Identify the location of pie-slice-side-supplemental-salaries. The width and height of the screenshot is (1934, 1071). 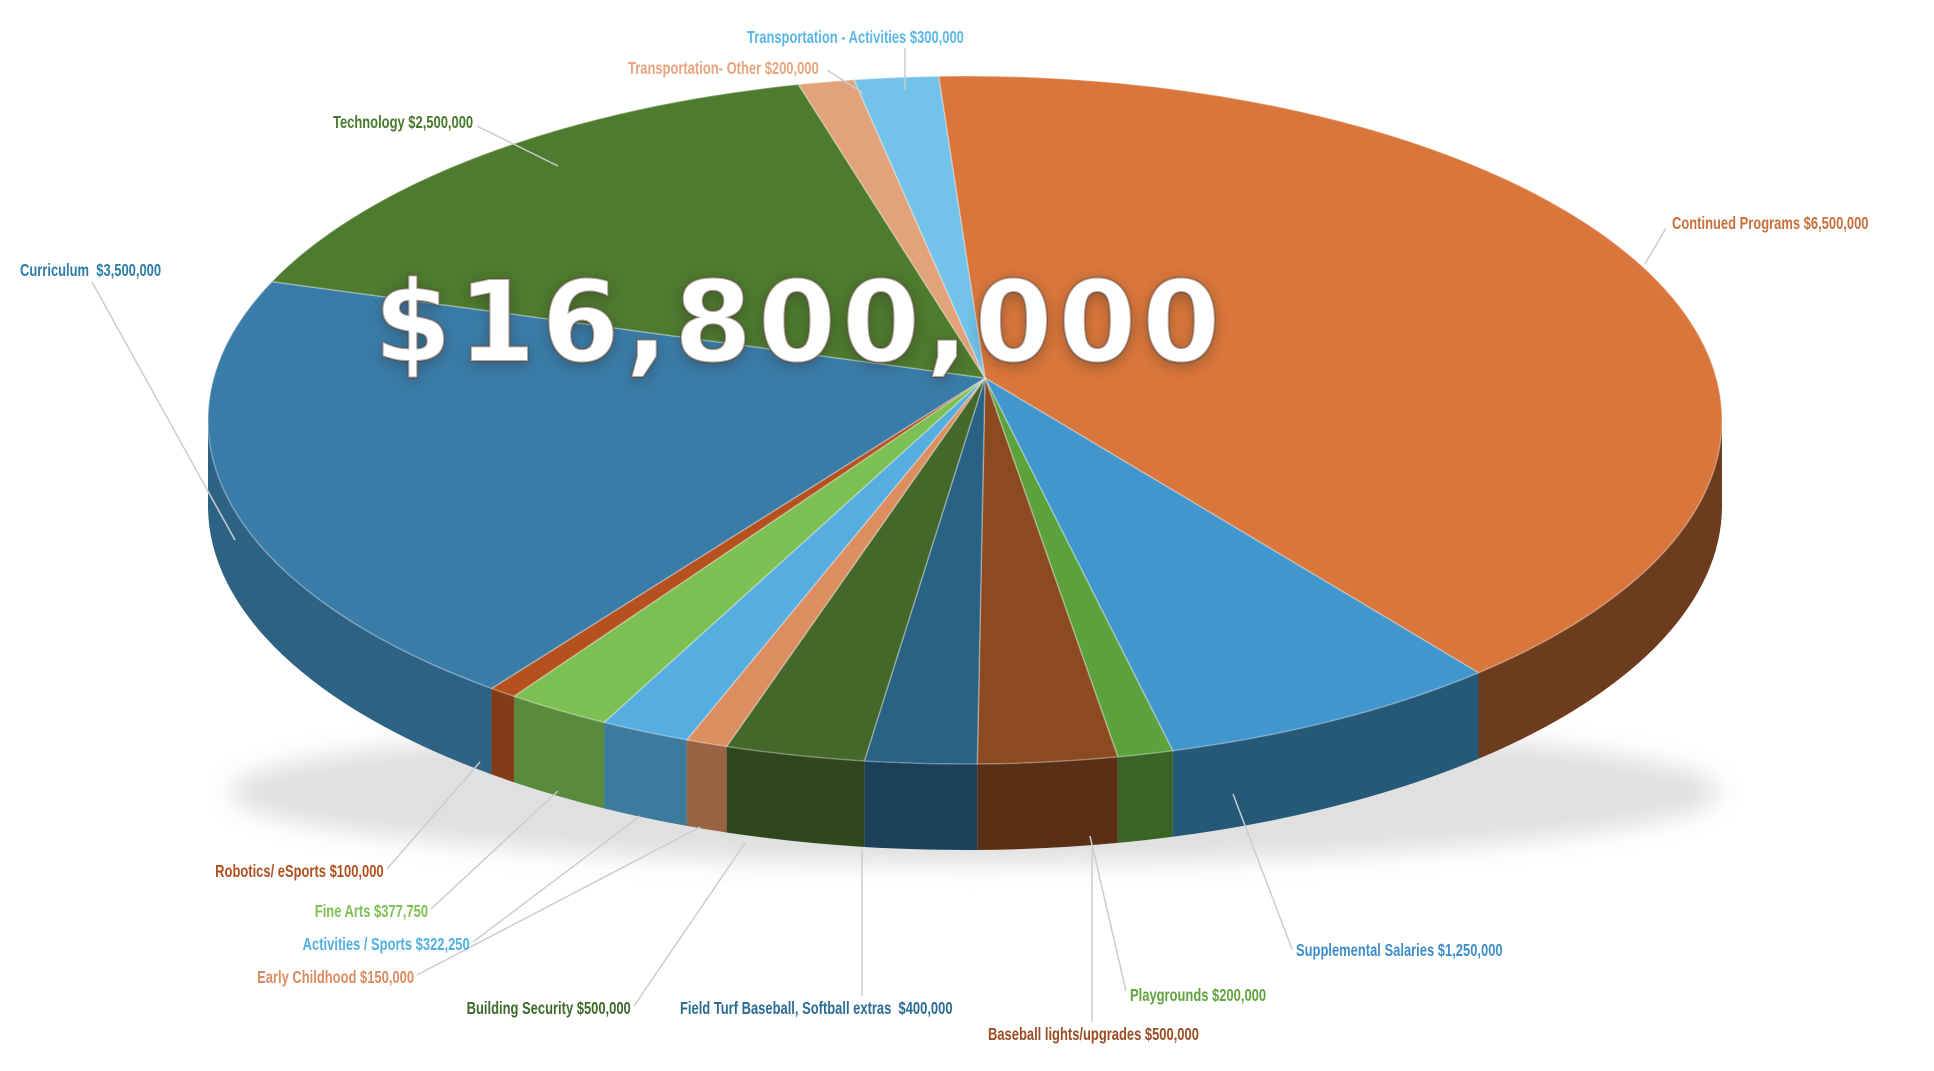
(1325, 754).